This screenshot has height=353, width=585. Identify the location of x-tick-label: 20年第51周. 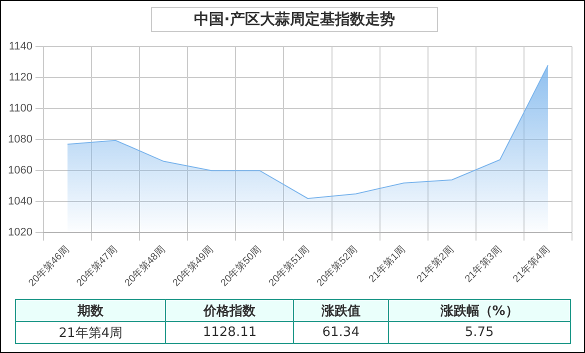
(289, 266).